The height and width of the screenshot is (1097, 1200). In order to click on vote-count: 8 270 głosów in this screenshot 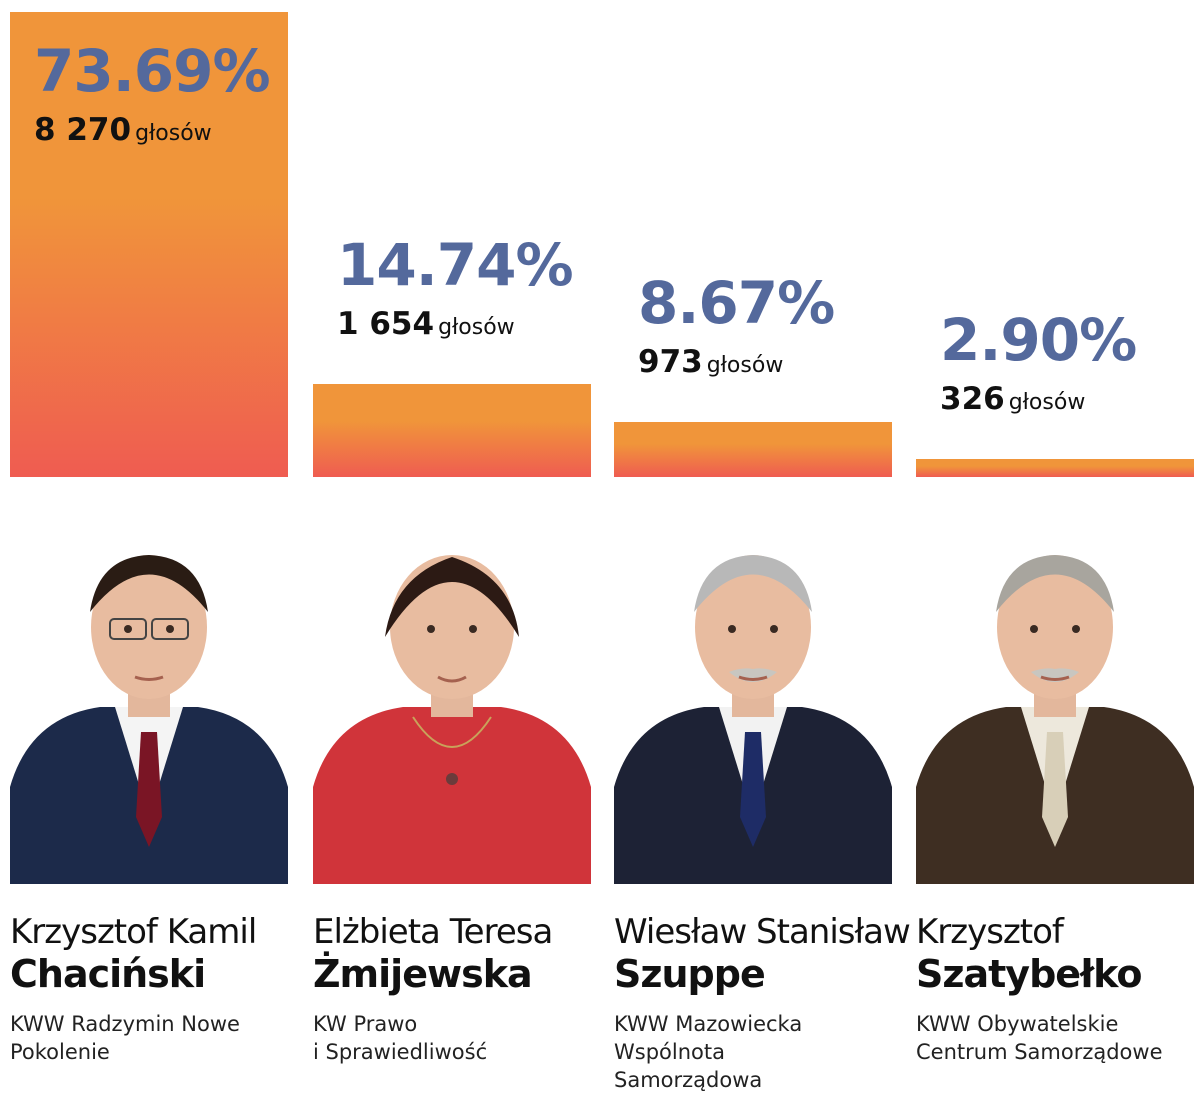, I will do `click(123, 130)`.